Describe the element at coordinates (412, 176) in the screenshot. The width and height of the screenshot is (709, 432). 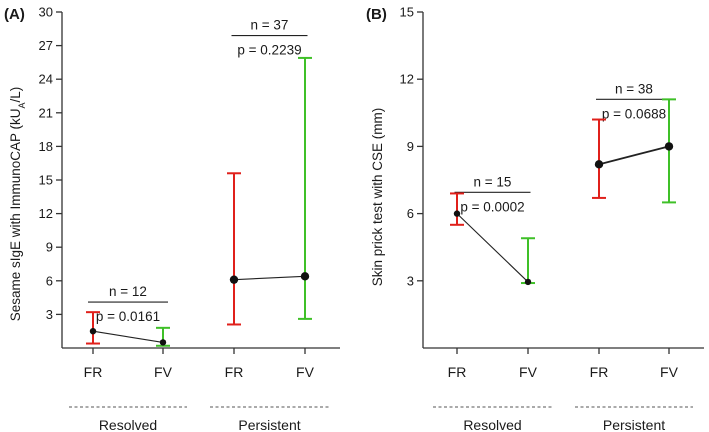
I see `panel-b-y-axis: 3 6 9 12 15` at that location.